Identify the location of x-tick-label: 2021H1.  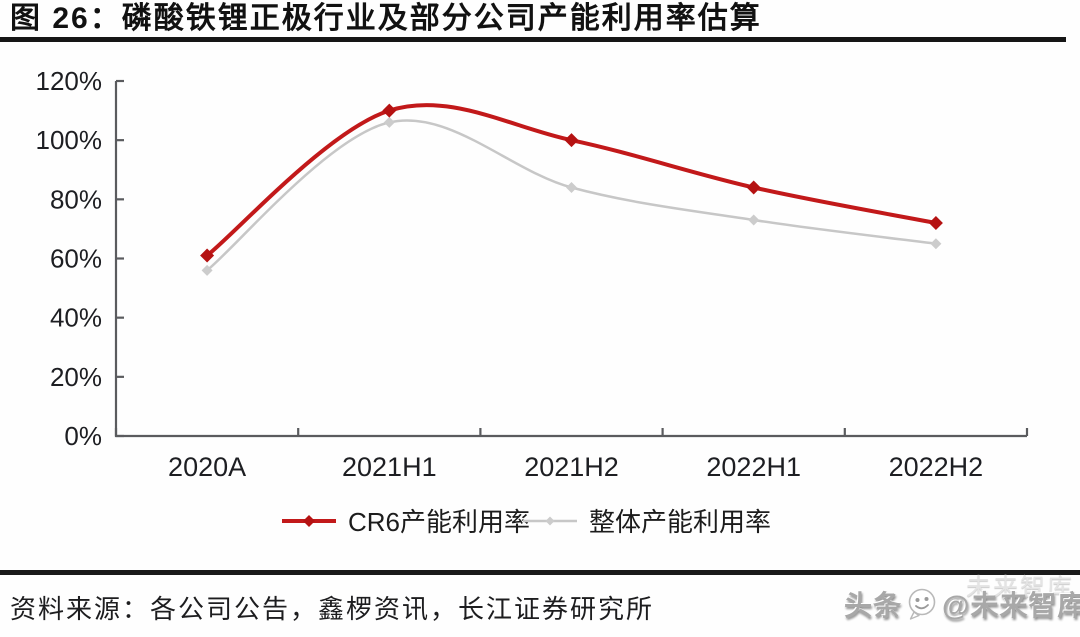
(389, 467).